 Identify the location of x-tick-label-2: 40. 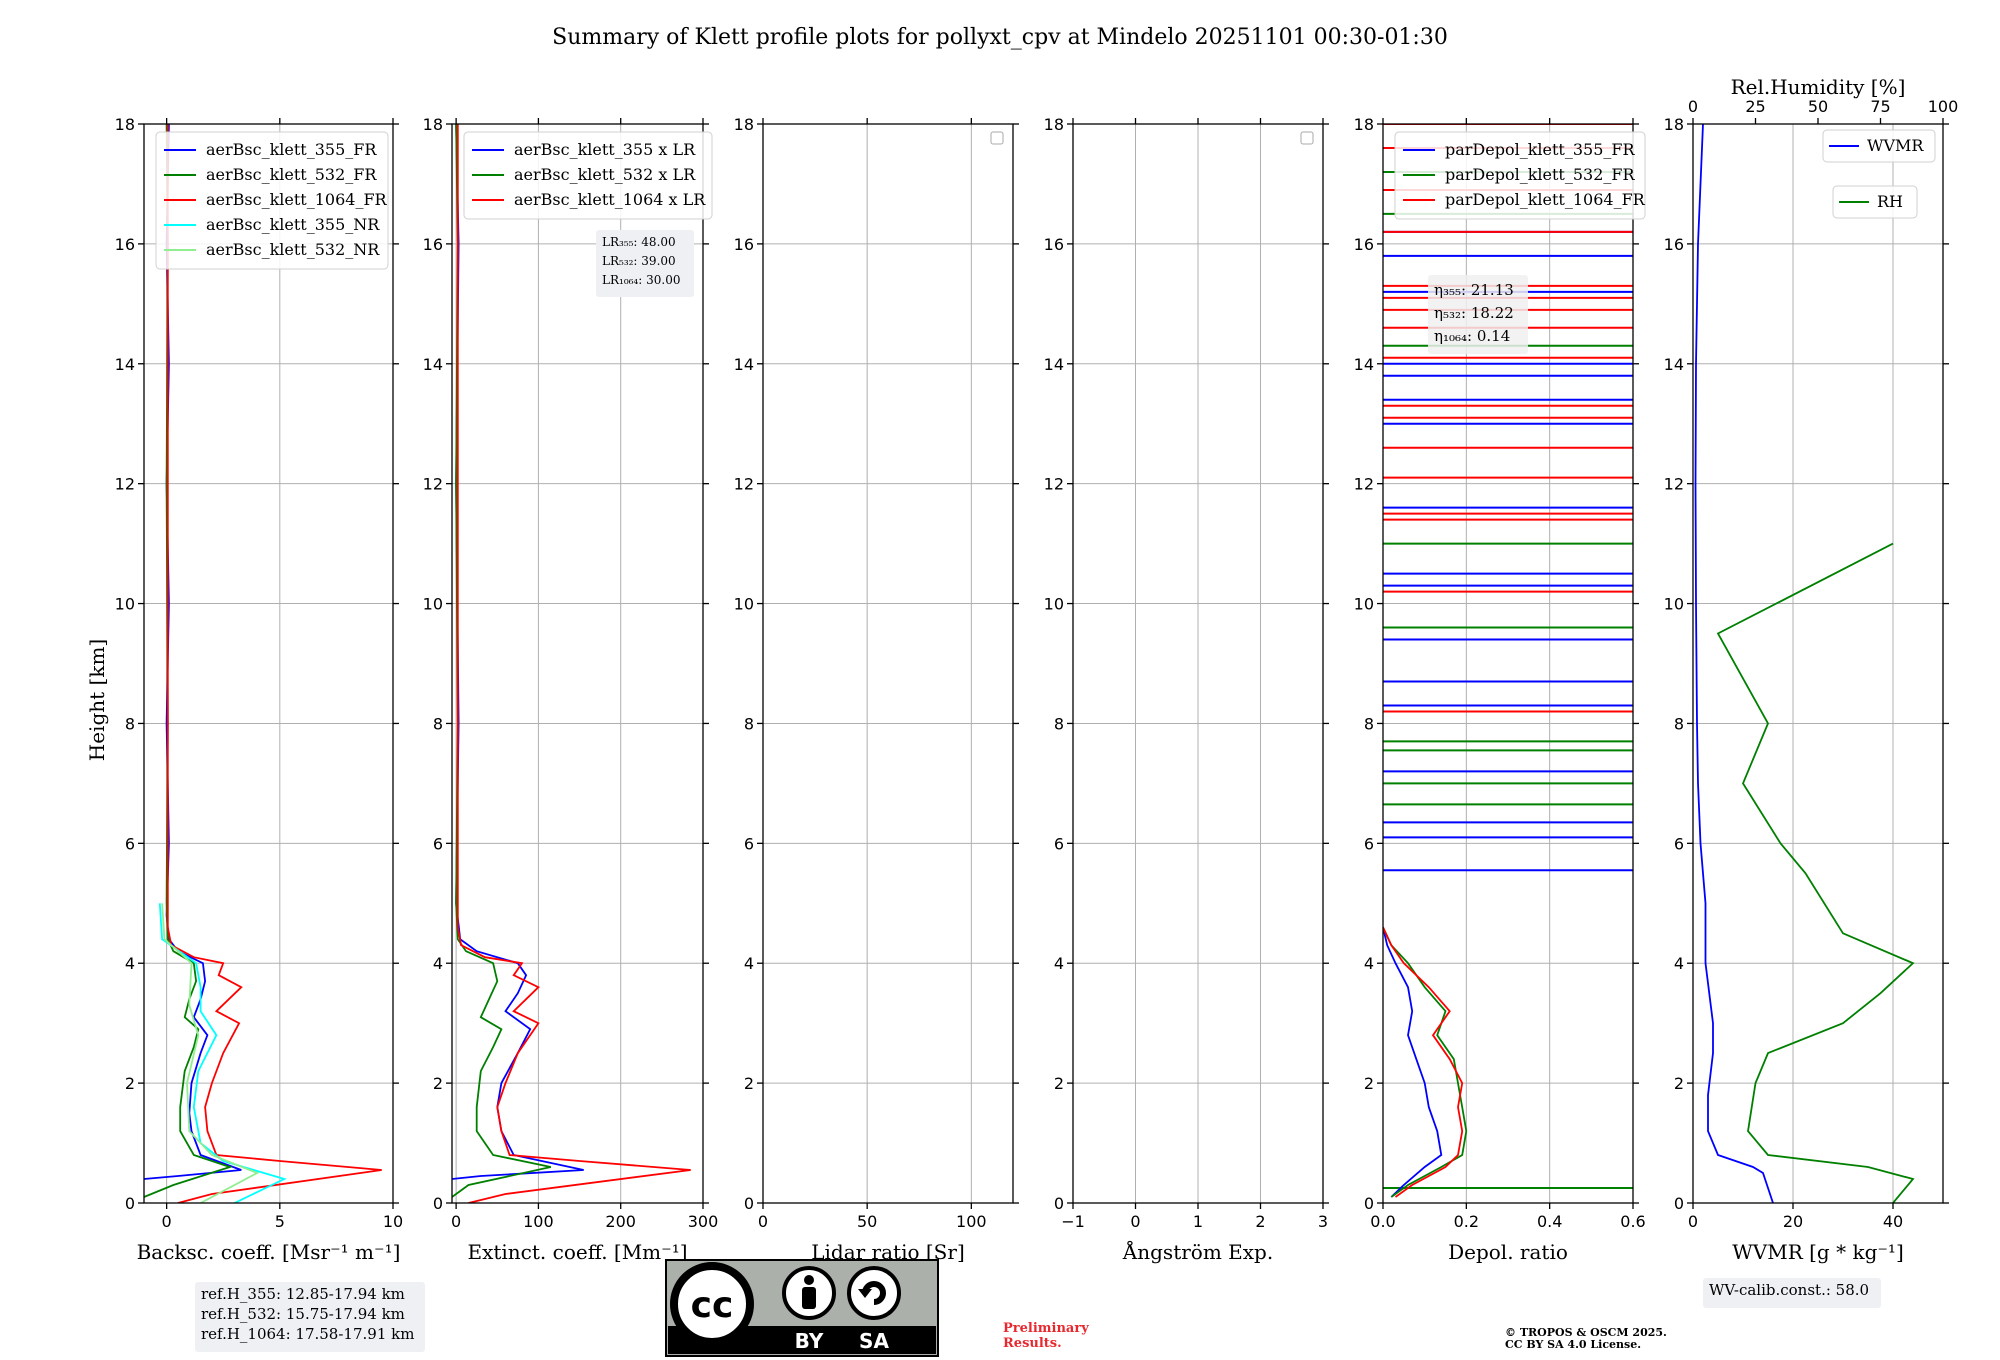
(1893, 1221).